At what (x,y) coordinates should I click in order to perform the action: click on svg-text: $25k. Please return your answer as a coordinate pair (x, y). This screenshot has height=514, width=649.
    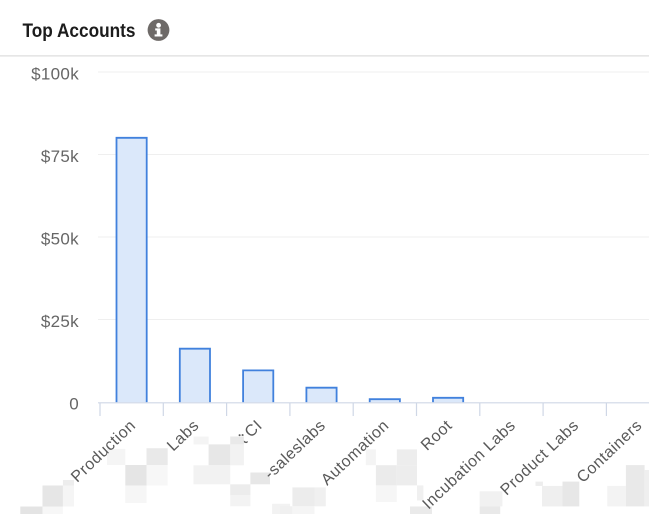
    Looking at the image, I should click on (60, 321).